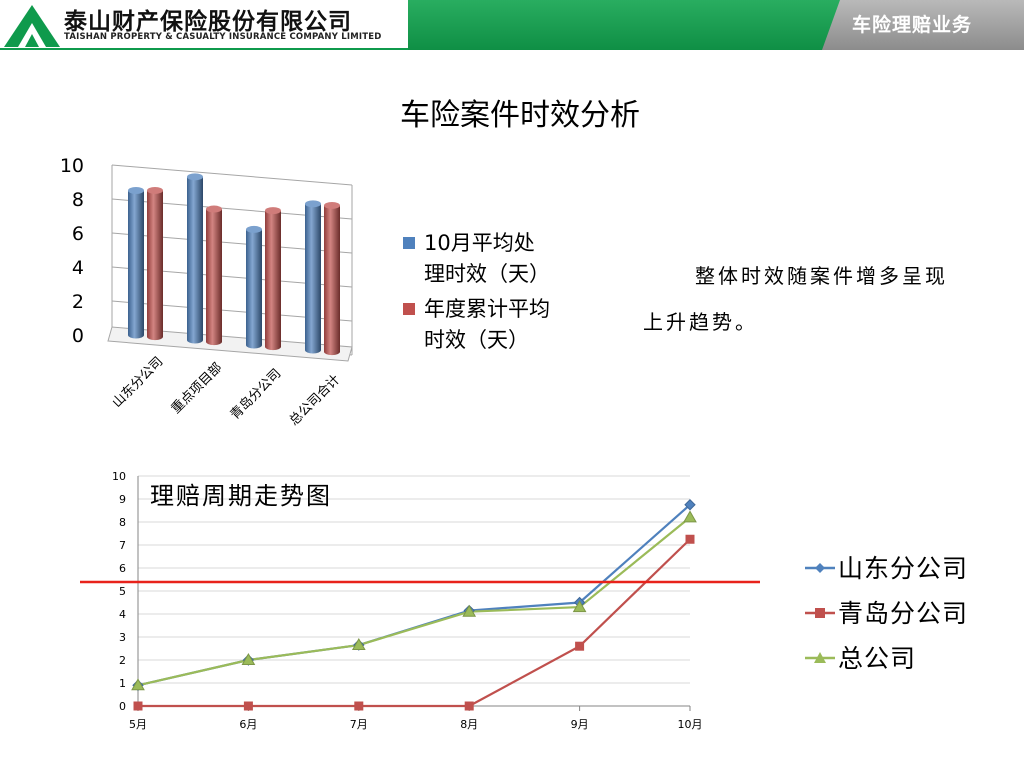 The width and height of the screenshot is (1024, 768). What do you see at coordinates (122, 522) in the screenshot?
I see `line-y-tick-label: 8` at bounding box center [122, 522].